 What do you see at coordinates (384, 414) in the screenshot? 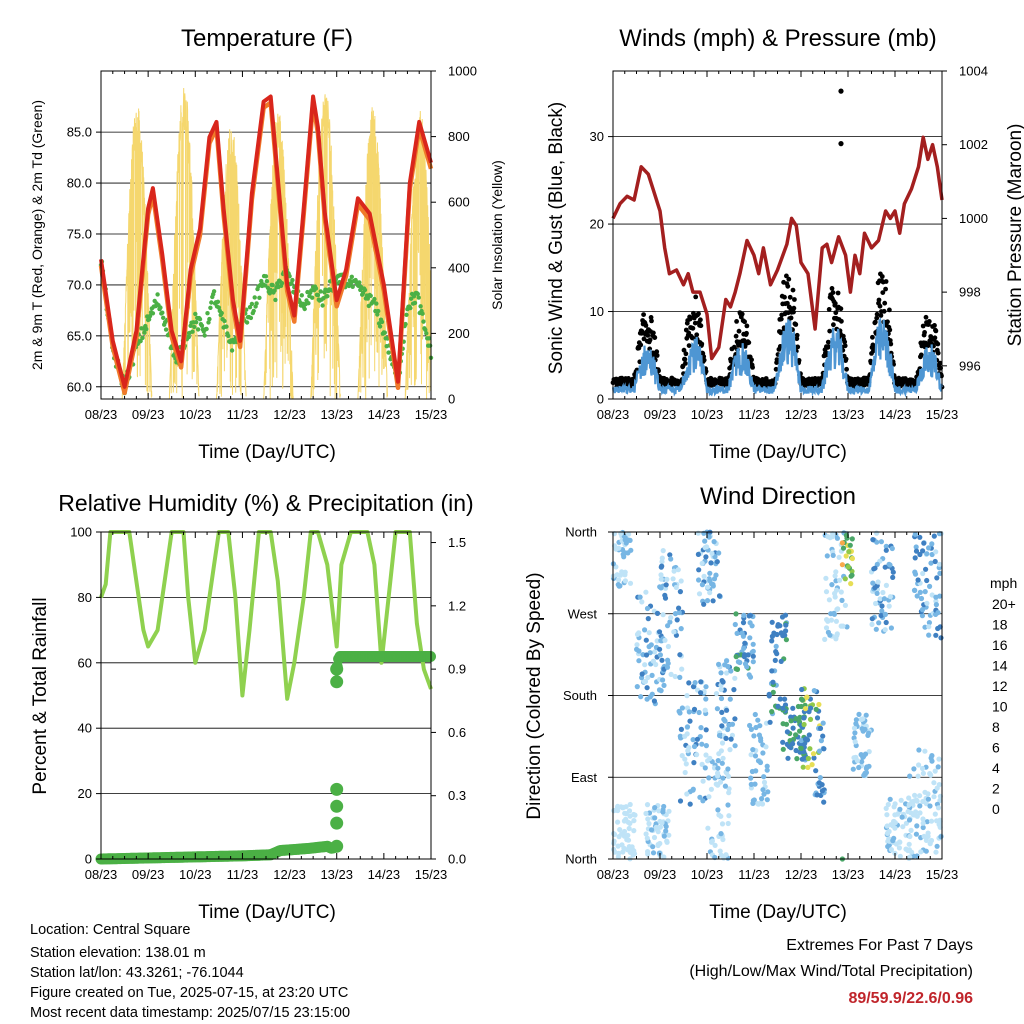
I see `x-tick-label: 14/23` at bounding box center [384, 414].